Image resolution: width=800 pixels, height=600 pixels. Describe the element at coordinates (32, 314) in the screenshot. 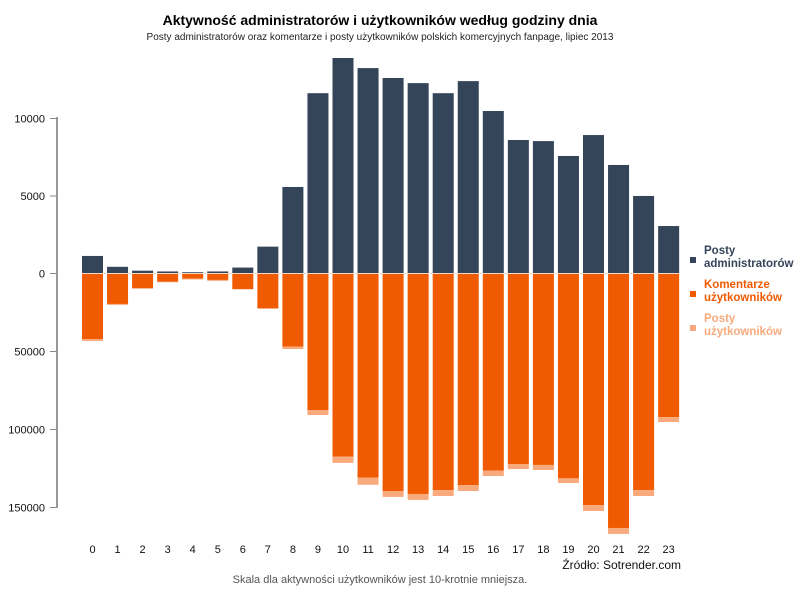

I see `y-ticks: 0 5000 10000 50000 100000 150000` at that location.